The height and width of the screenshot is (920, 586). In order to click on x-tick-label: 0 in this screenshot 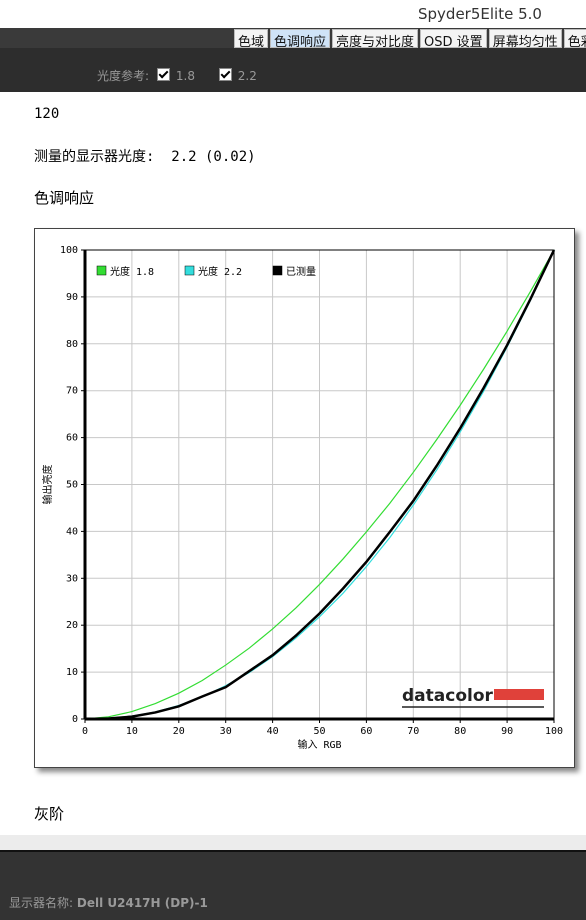, I will do `click(85, 731)`.